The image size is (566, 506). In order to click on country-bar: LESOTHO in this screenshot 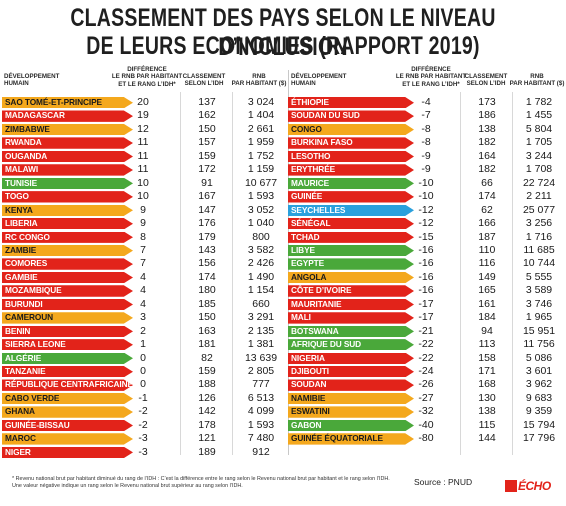, I will do `click(351, 156)`.